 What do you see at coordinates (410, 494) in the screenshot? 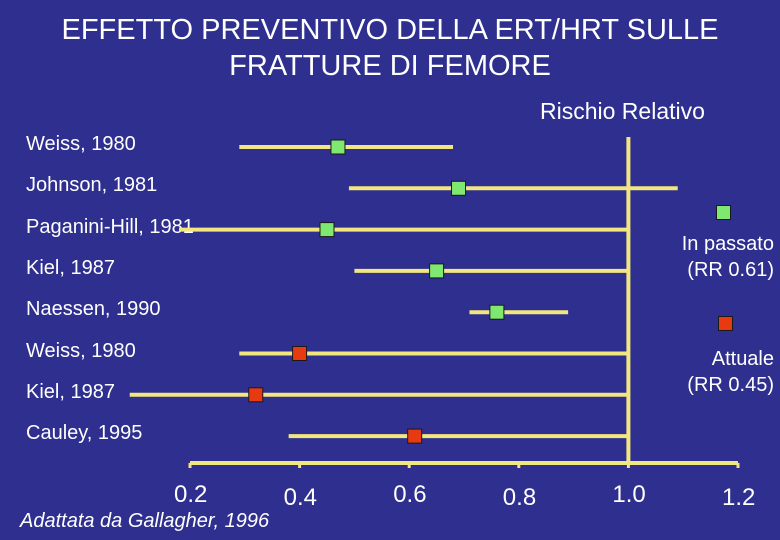
I see `x-tick-label: 0.6` at bounding box center [410, 494].